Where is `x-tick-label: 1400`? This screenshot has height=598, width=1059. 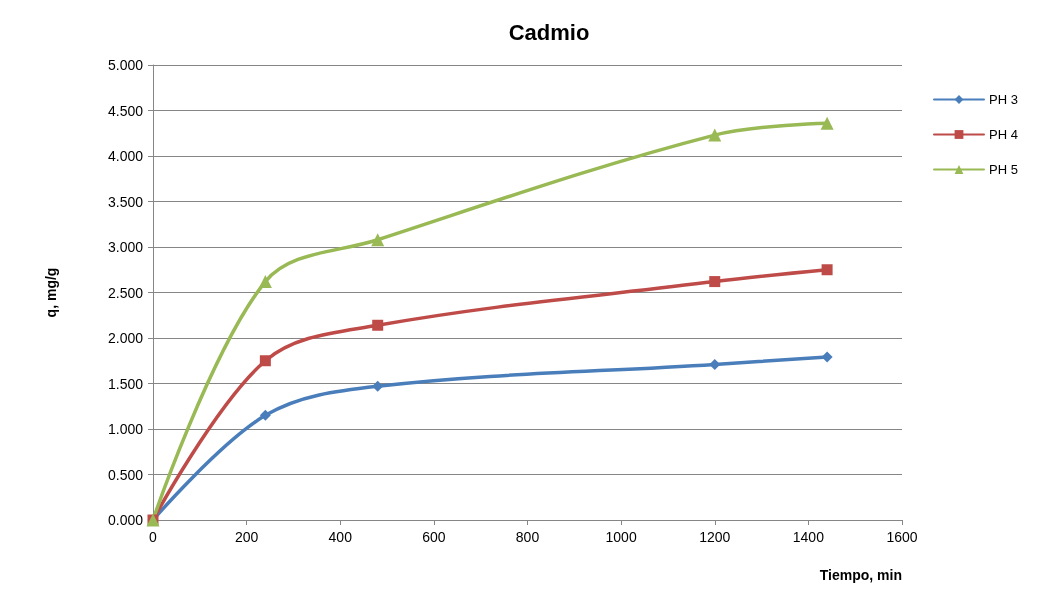 x-tick-label: 1400 is located at coordinates (808, 537).